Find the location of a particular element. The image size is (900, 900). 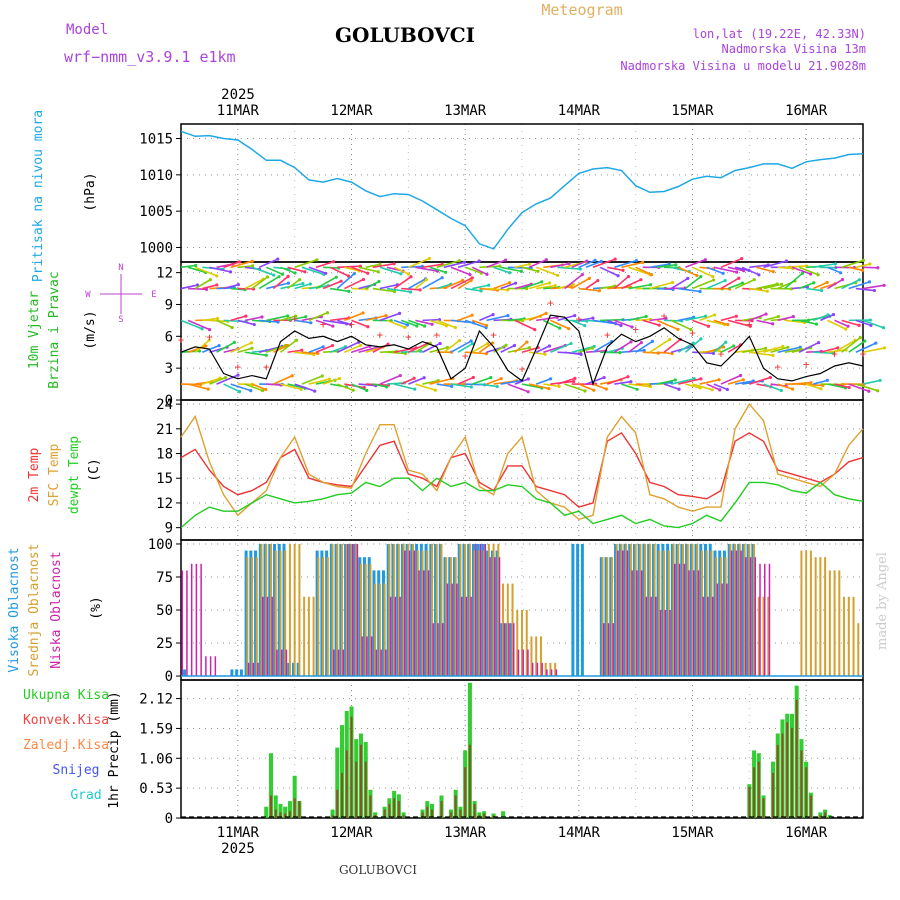

cloud-ylabel-1: Visoka Oblacnost is located at coordinates (14, 609).